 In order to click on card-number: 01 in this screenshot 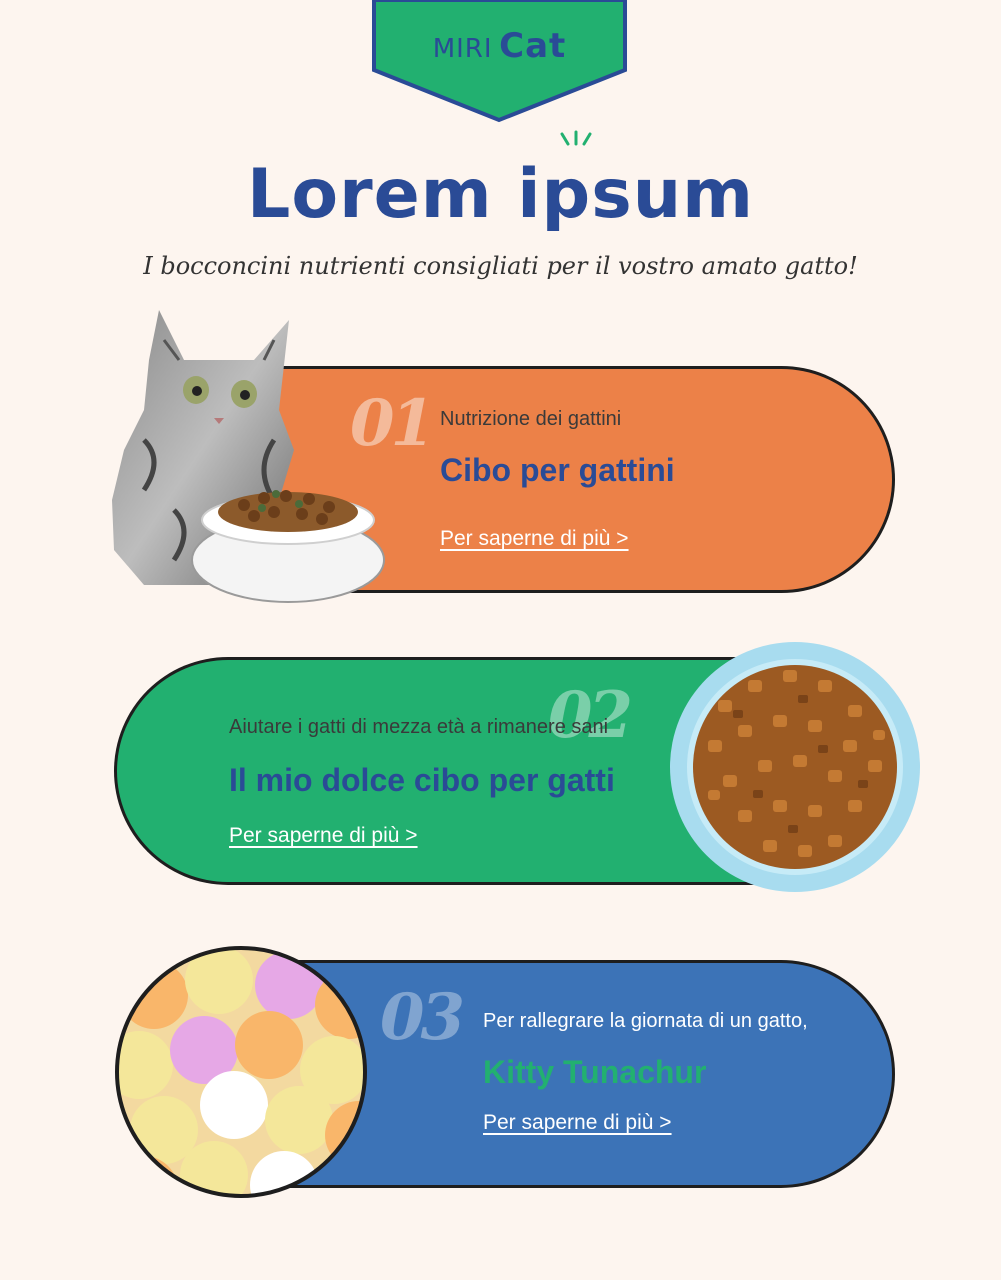, I will do `click(392, 423)`.